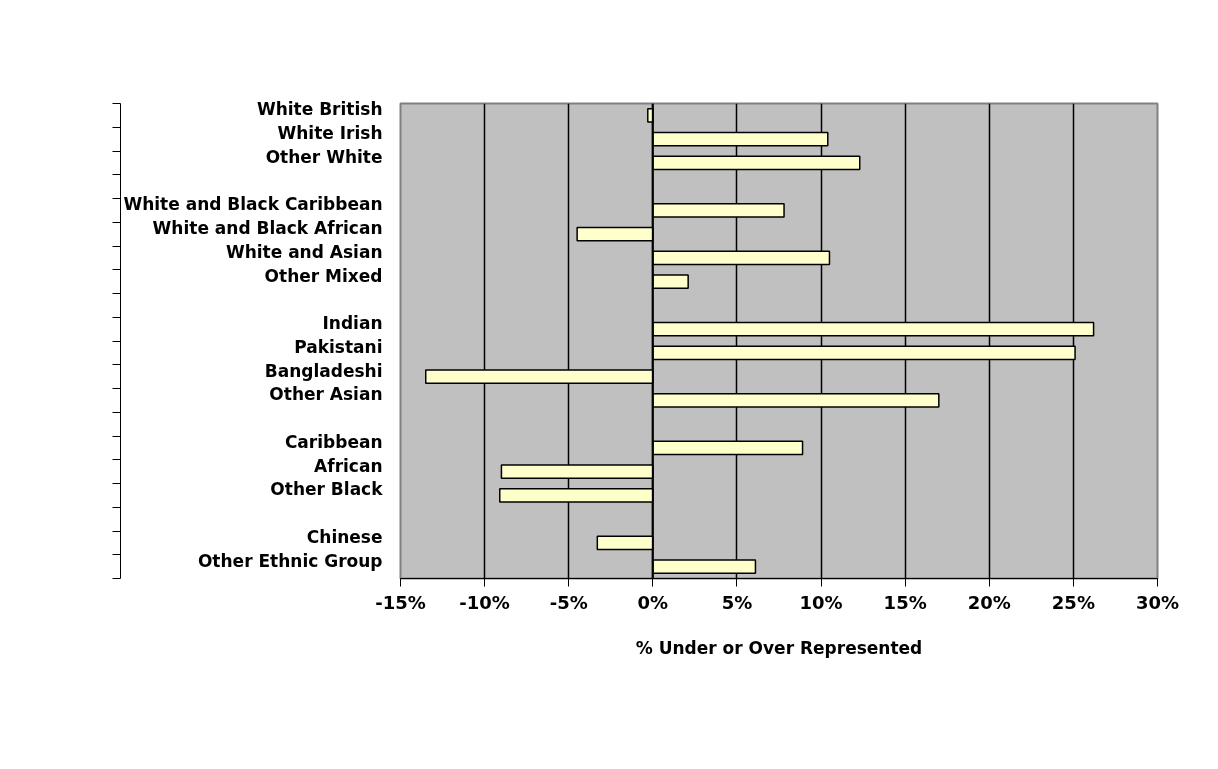 Image resolution: width=1218 pixels, height=769 pixels. I want to click on x-tick-label: -10%, so click(484, 602).